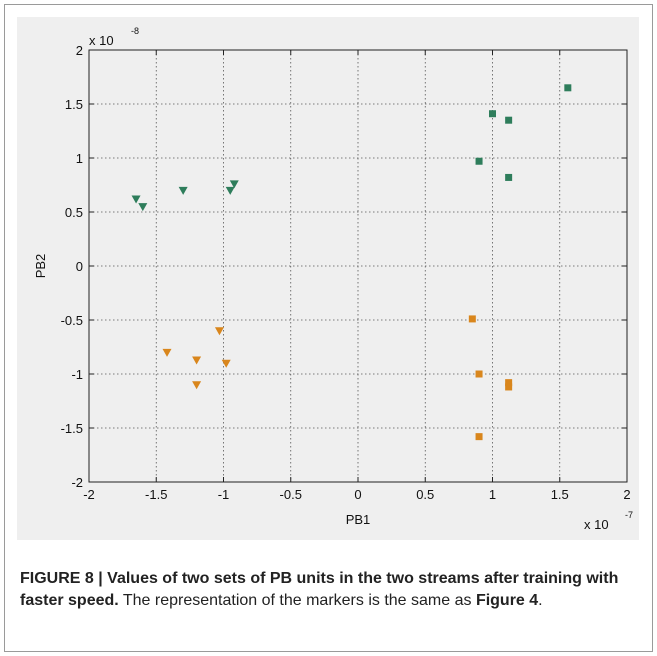 The image size is (657, 656). Describe the element at coordinates (540, 600) in the screenshot. I see `caption-end: .` at that location.